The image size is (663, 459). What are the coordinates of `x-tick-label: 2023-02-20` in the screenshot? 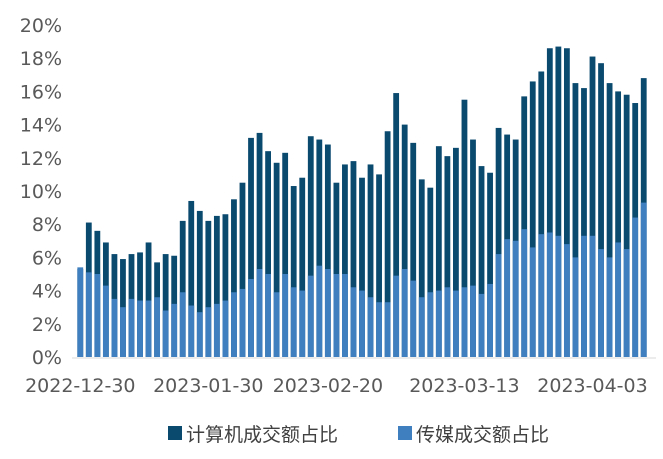 It's located at (328, 386).